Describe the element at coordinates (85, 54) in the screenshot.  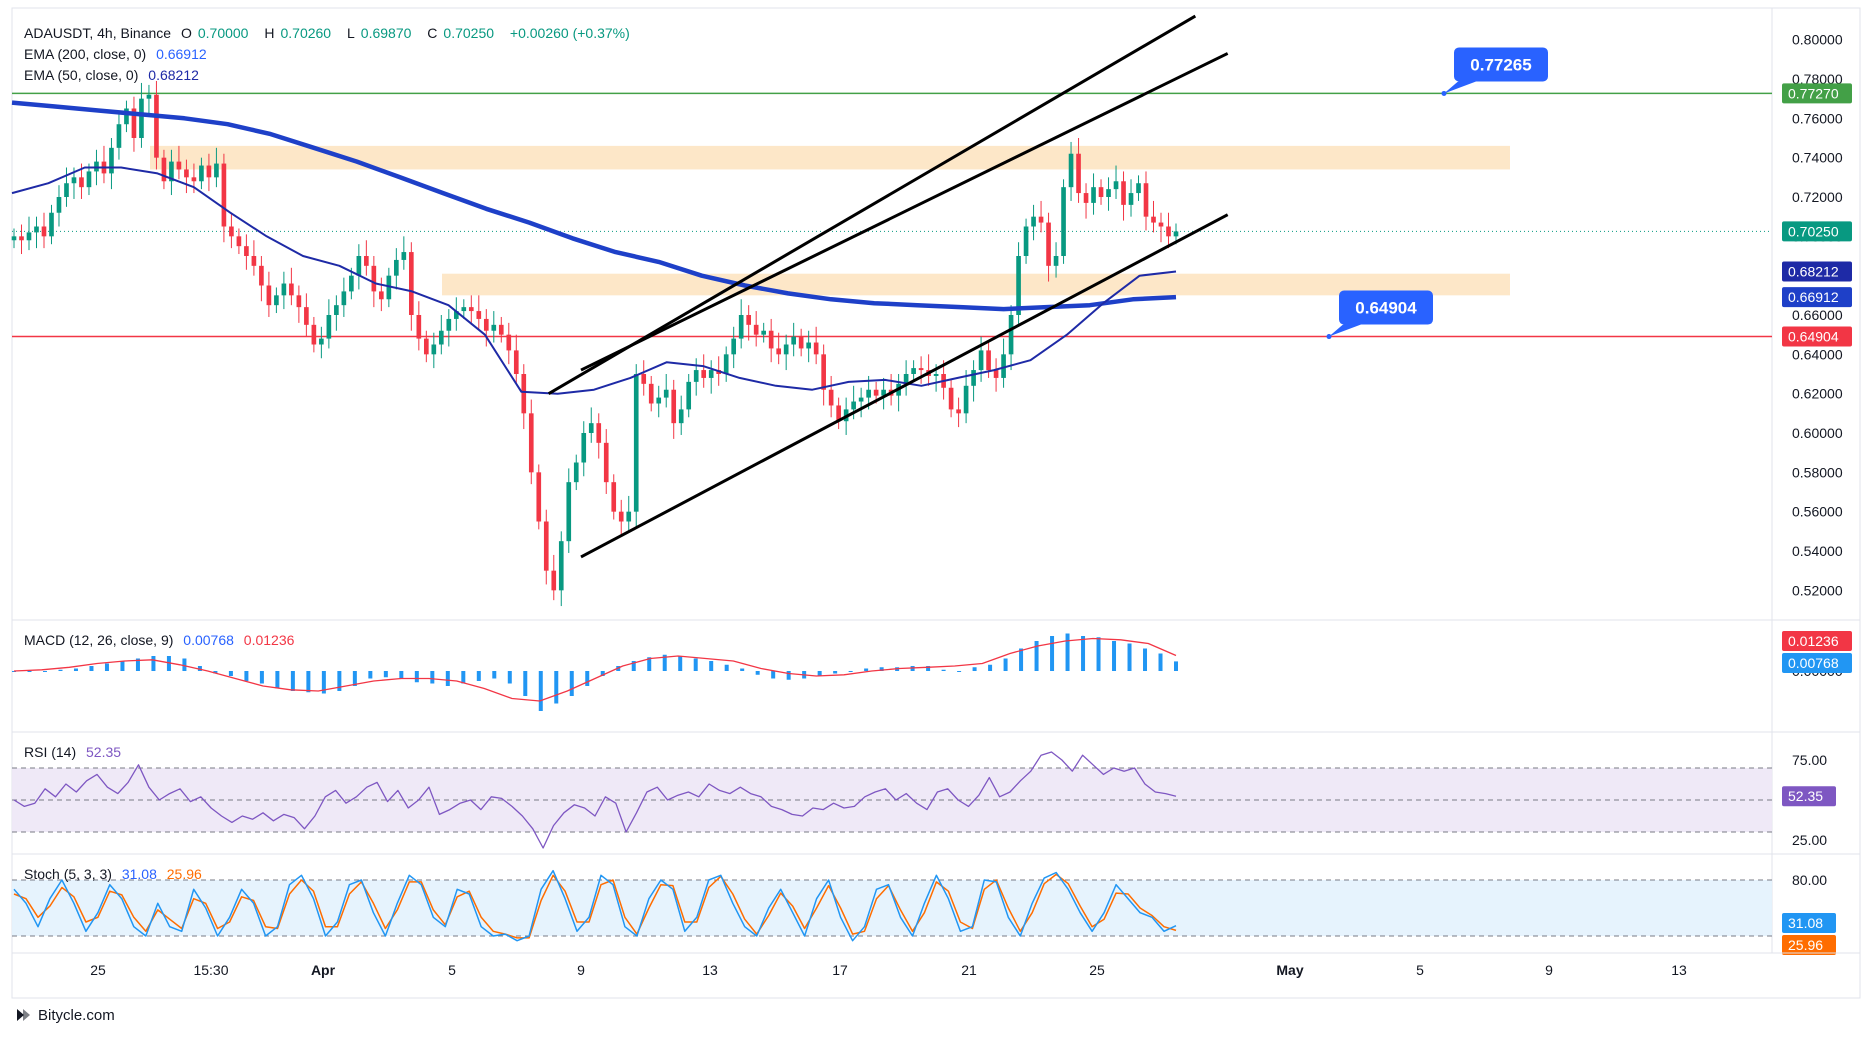
I see `ema200-label: EMA (200, close, 0)` at that location.